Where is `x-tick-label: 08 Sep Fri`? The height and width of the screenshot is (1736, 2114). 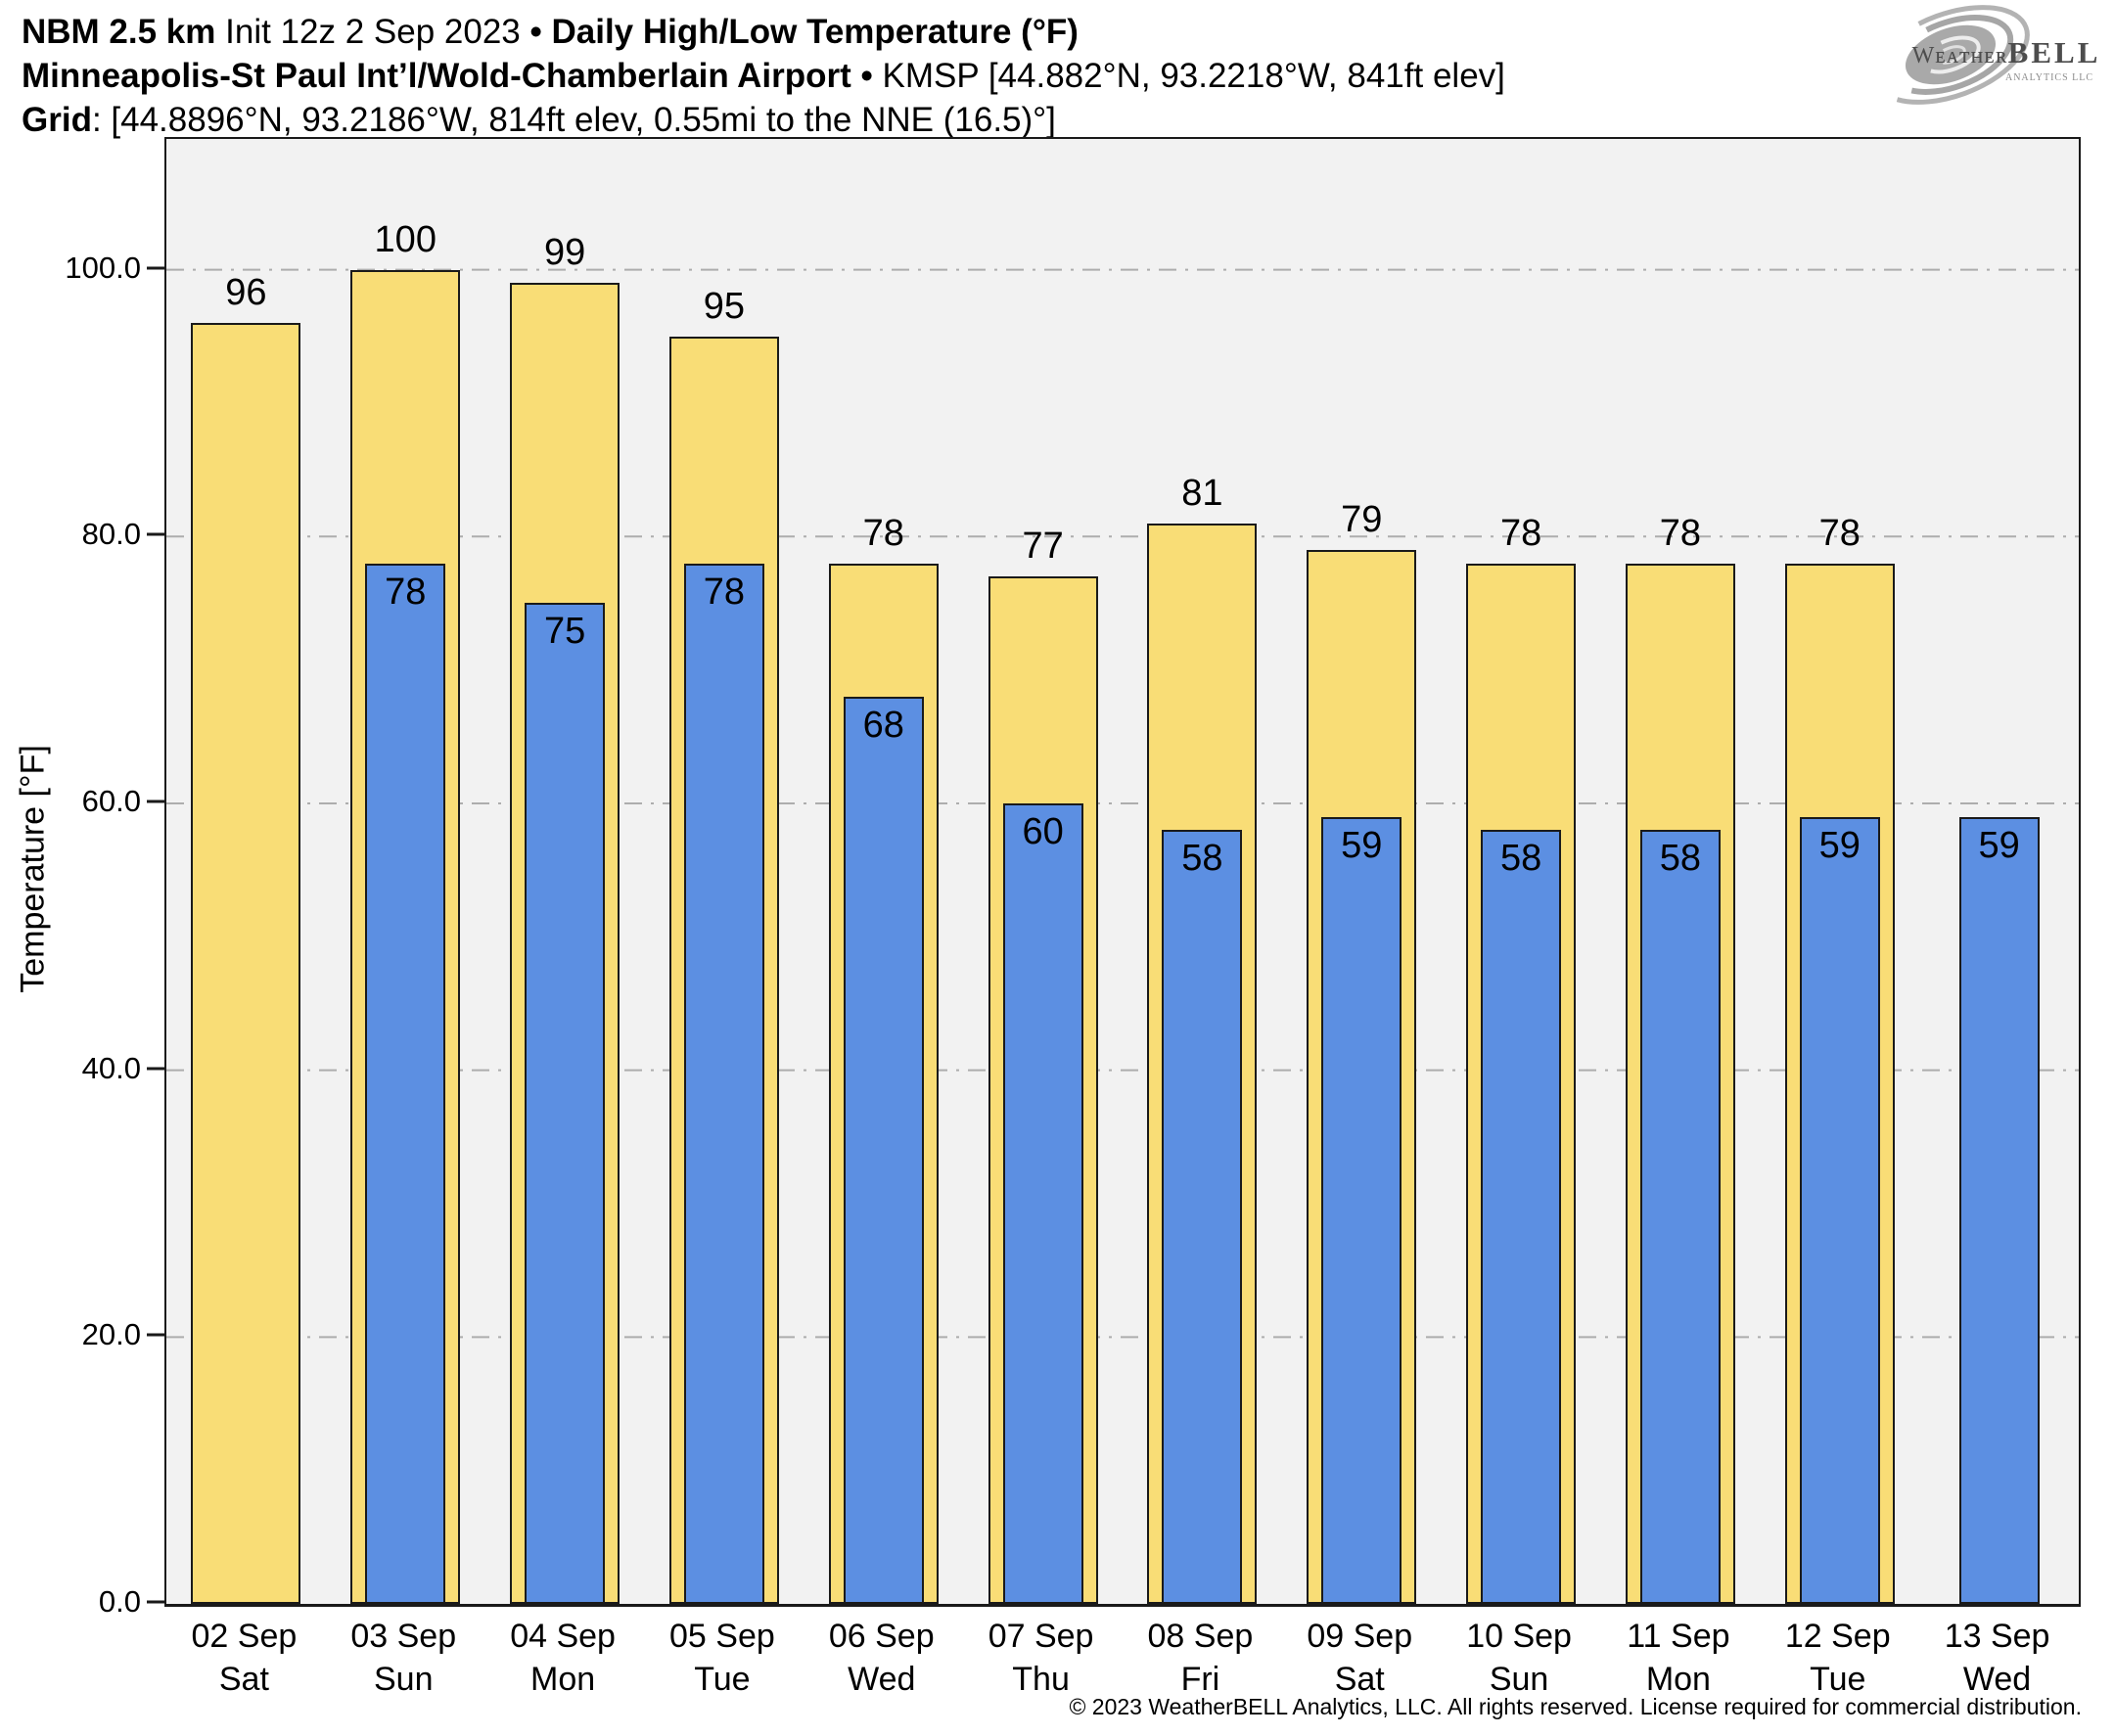 x-tick-label: 08 Sep Fri is located at coordinates (1200, 1658).